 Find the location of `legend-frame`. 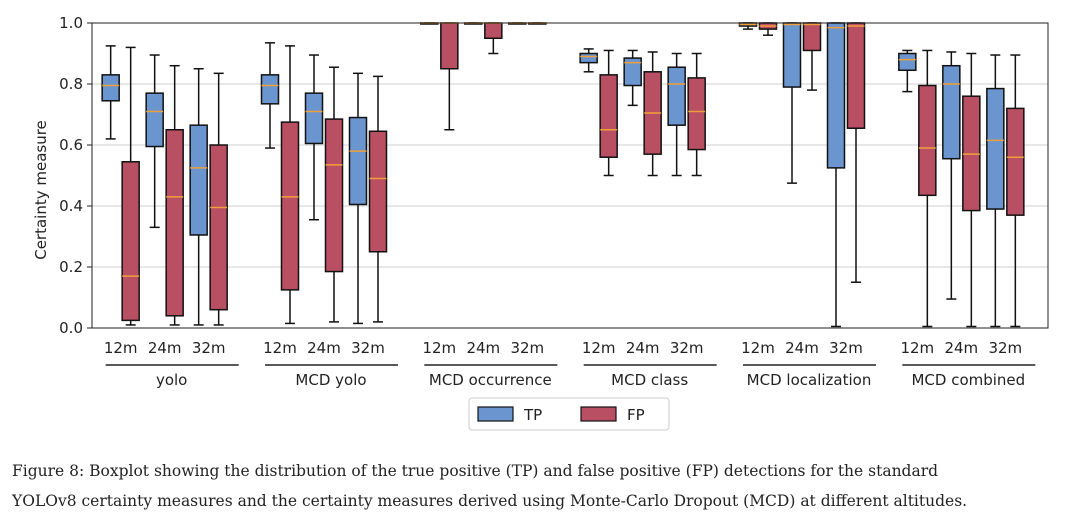

legend-frame is located at coordinates (569, 414).